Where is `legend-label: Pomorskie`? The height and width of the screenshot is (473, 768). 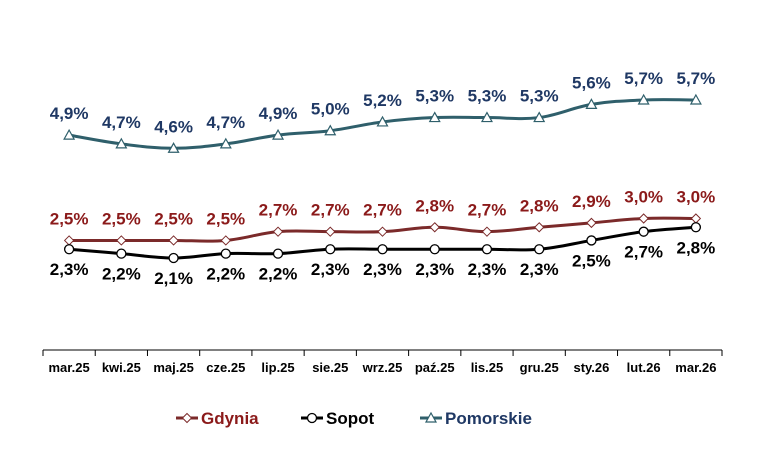
legend-label: Pomorskie is located at coordinates (488, 418).